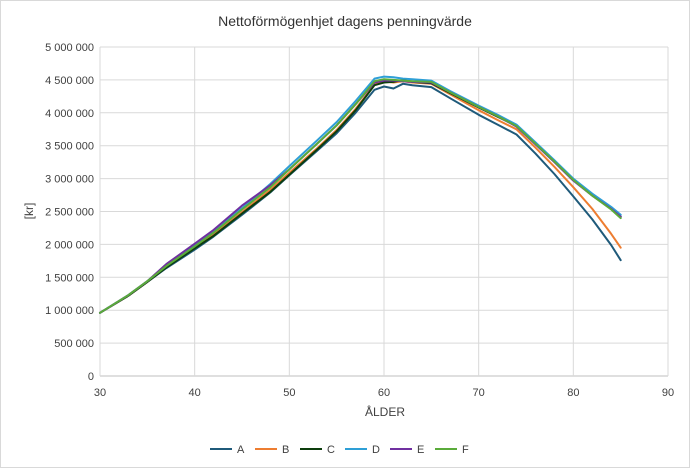 Image resolution: width=690 pixels, height=468 pixels. What do you see at coordinates (91, 377) in the screenshot?
I see `y-tick-label: 0` at bounding box center [91, 377].